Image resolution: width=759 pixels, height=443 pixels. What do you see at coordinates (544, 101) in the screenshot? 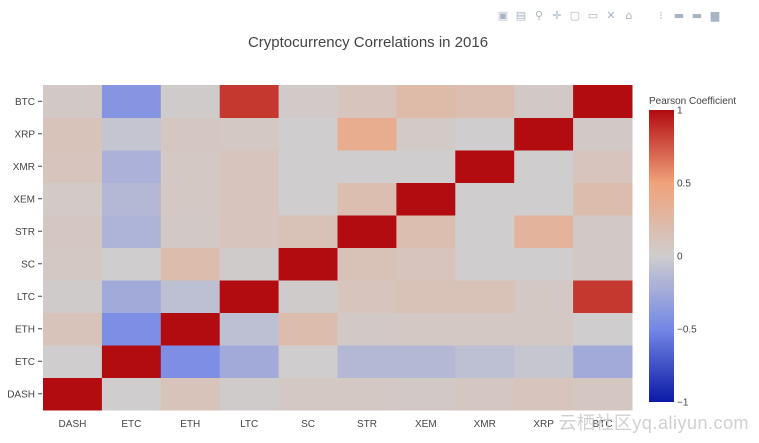
I see `heatmap-cell-btc-xrp` at bounding box center [544, 101].